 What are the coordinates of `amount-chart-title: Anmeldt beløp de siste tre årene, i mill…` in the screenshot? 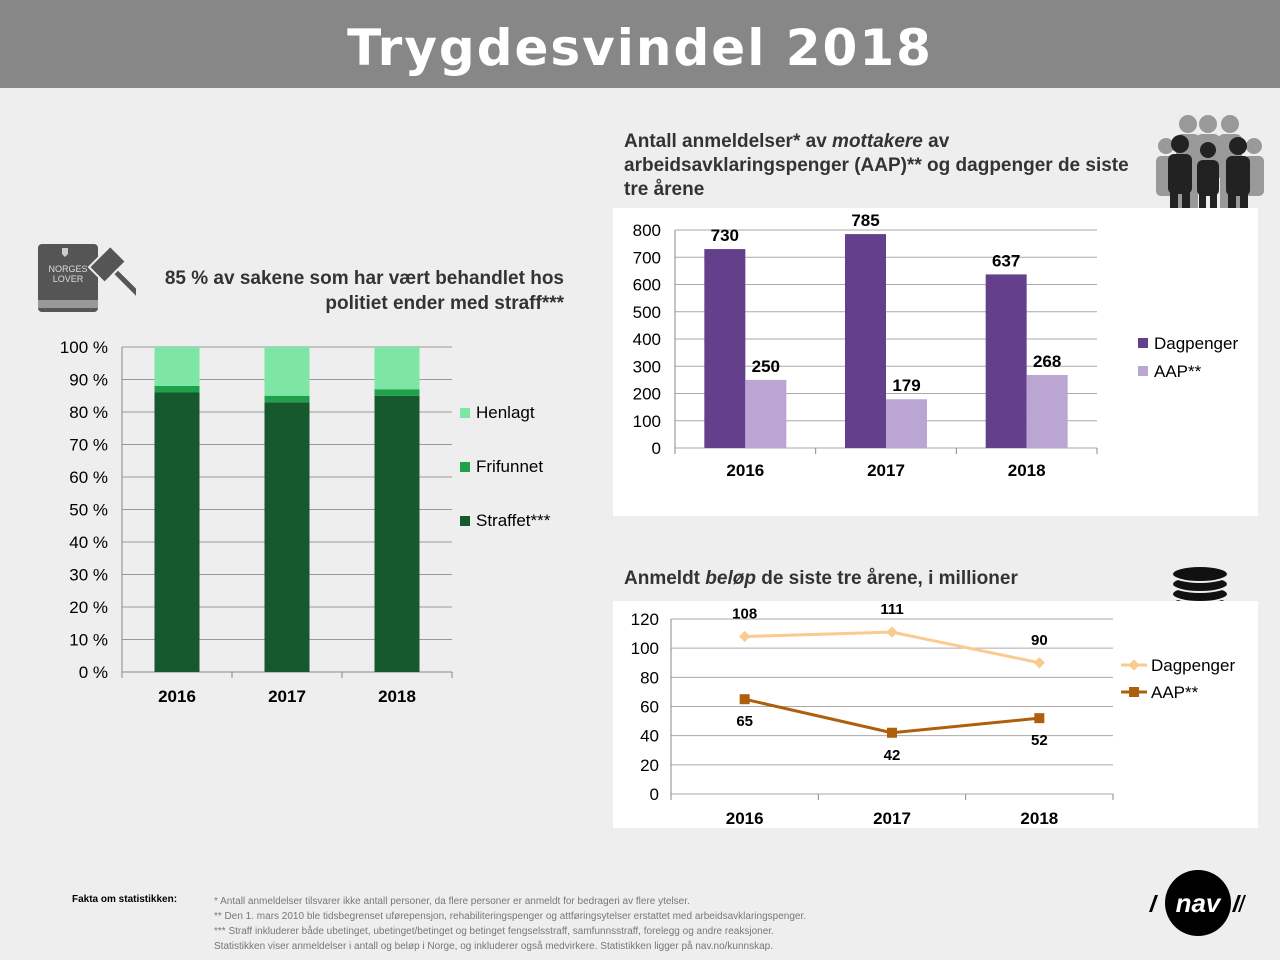 It's located at (884, 579).